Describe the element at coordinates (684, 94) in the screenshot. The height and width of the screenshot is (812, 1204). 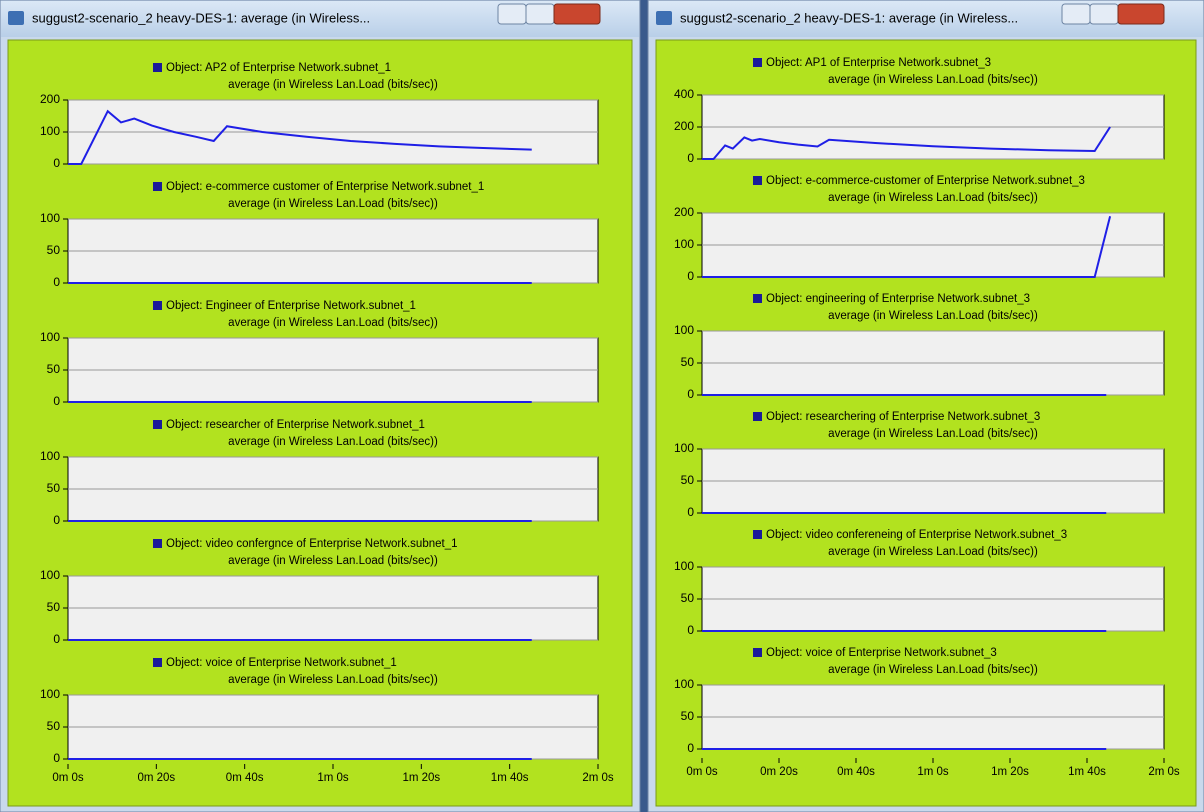
I see `y-tick-label: 400` at that location.